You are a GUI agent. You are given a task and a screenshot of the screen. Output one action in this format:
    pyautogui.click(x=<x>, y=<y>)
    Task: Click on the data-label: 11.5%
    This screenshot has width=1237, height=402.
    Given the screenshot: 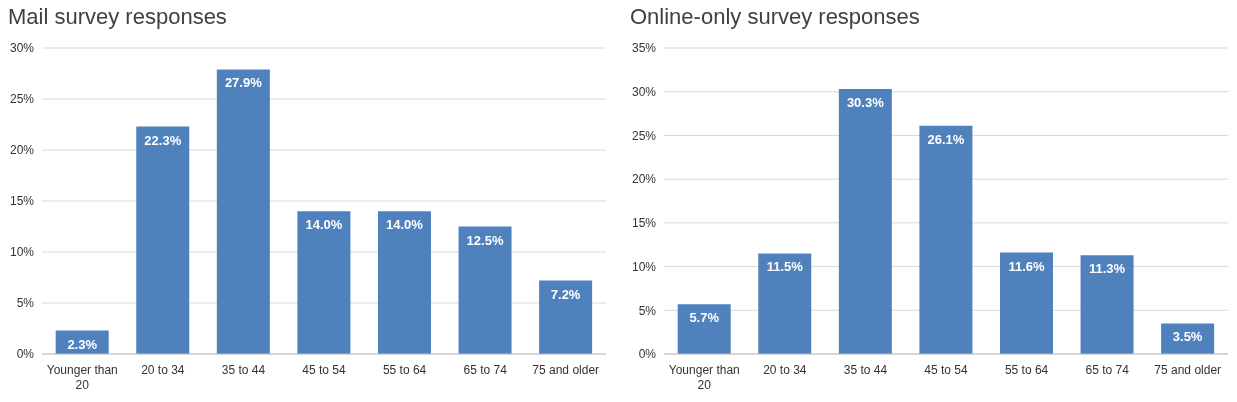 What is the action you would take?
    pyautogui.click(x=785, y=267)
    